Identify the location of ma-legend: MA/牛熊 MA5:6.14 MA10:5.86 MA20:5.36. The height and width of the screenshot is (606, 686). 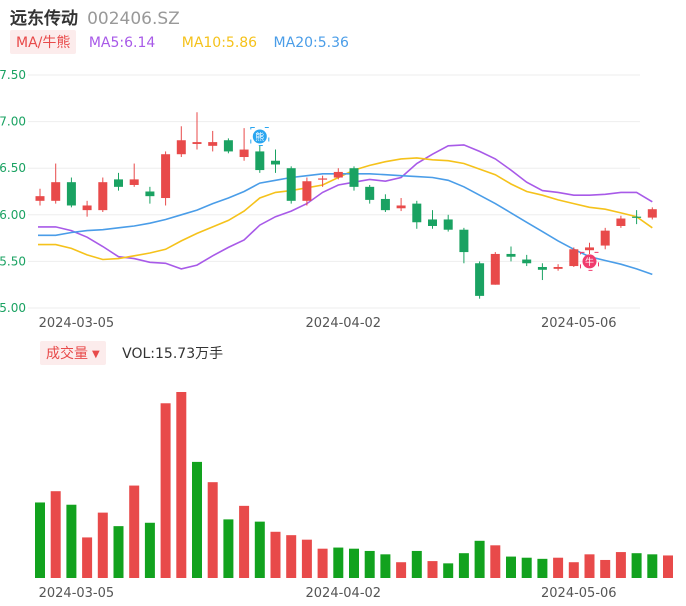
(179, 42).